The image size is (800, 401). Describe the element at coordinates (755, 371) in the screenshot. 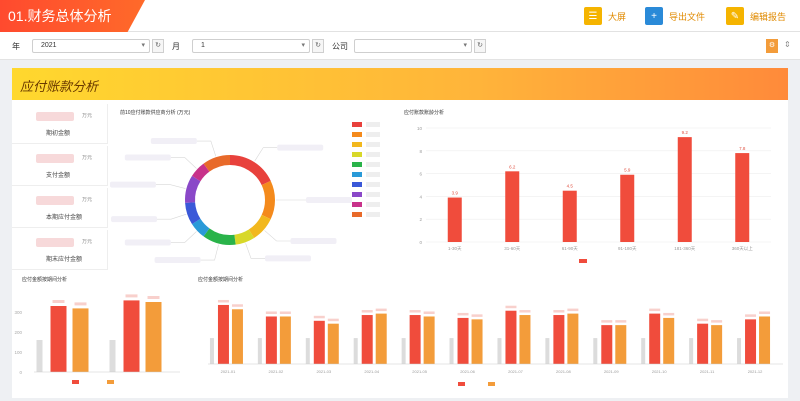

I see `x-tick-label: 2021-12` at that location.